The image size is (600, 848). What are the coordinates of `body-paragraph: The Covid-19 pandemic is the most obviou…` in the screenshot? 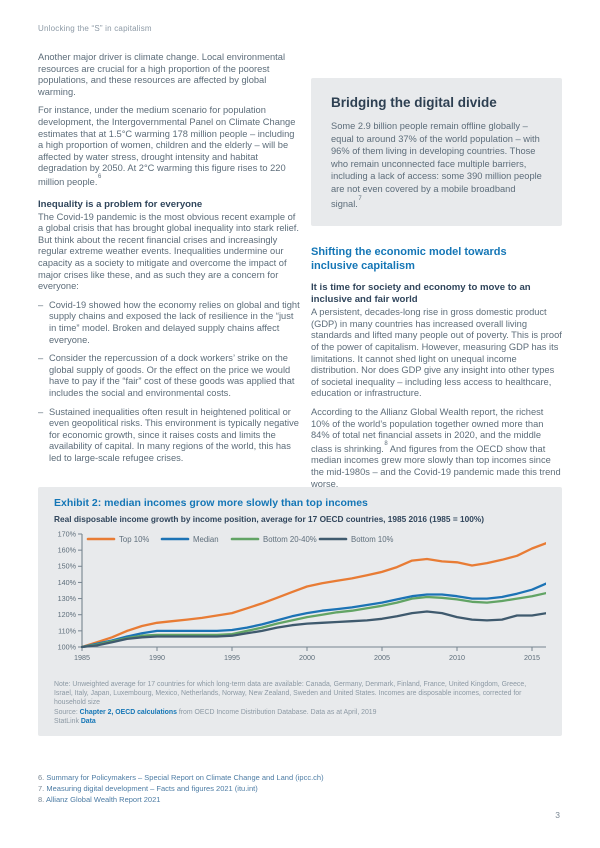 It's located at (169, 252).